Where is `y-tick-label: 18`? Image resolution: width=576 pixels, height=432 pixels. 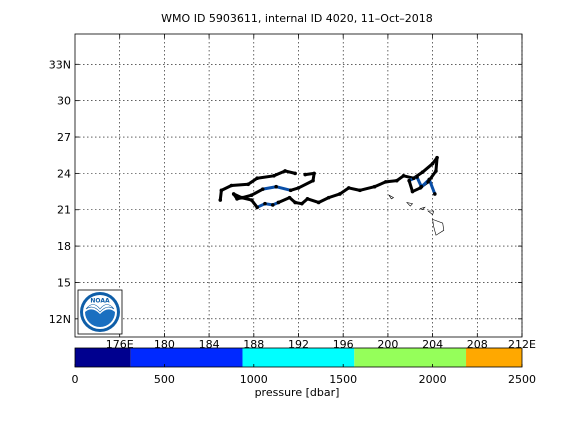 y-tick-label: 18 is located at coordinates (64, 246).